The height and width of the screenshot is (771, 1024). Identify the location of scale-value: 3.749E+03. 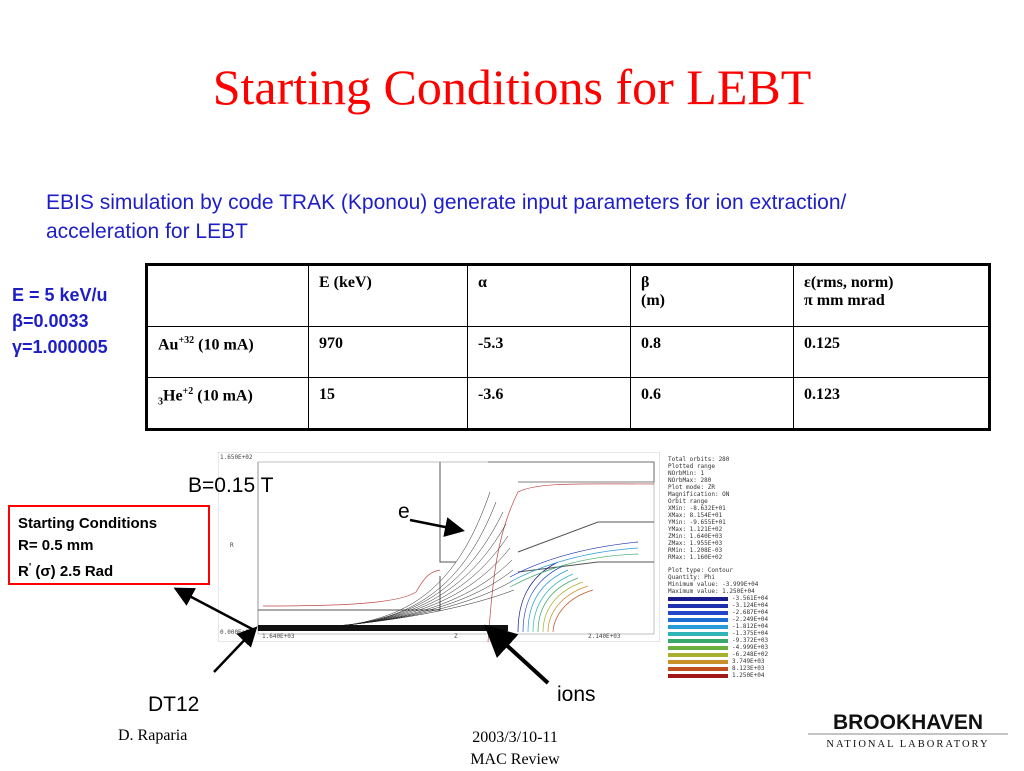
(748, 661).